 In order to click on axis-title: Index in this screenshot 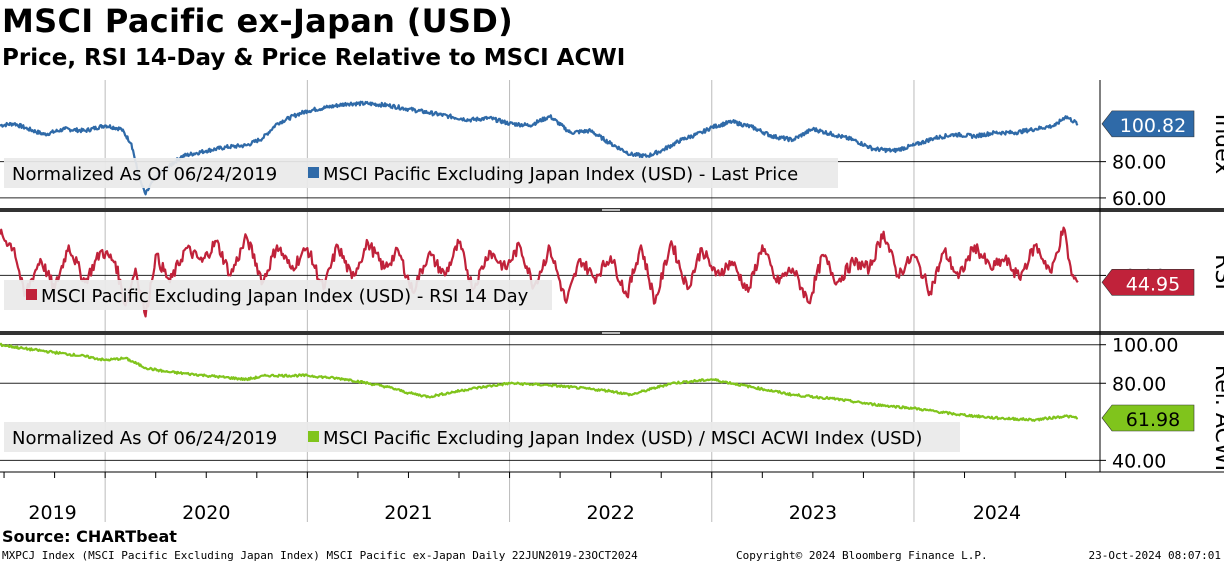, I will do `click(1217, 144)`.